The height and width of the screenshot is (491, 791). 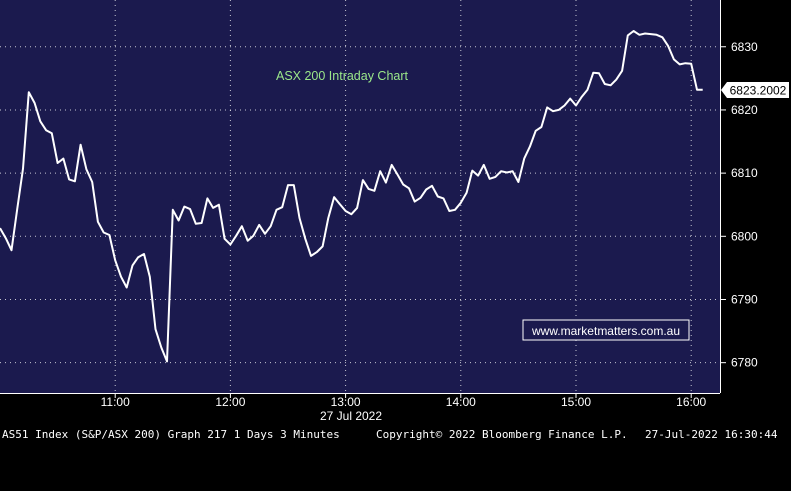 What do you see at coordinates (744, 173) in the screenshot?
I see `y-tick-label: 6810` at bounding box center [744, 173].